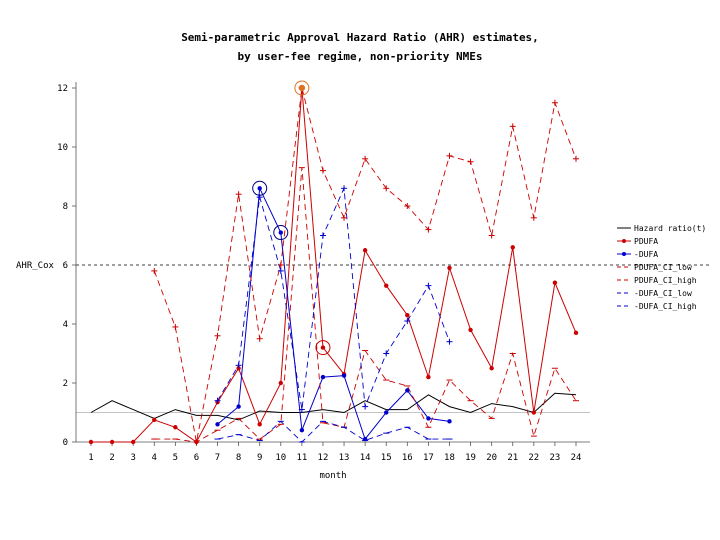  Describe the element at coordinates (217, 458) in the screenshot. I see `x-tick-label: 7` at that location.